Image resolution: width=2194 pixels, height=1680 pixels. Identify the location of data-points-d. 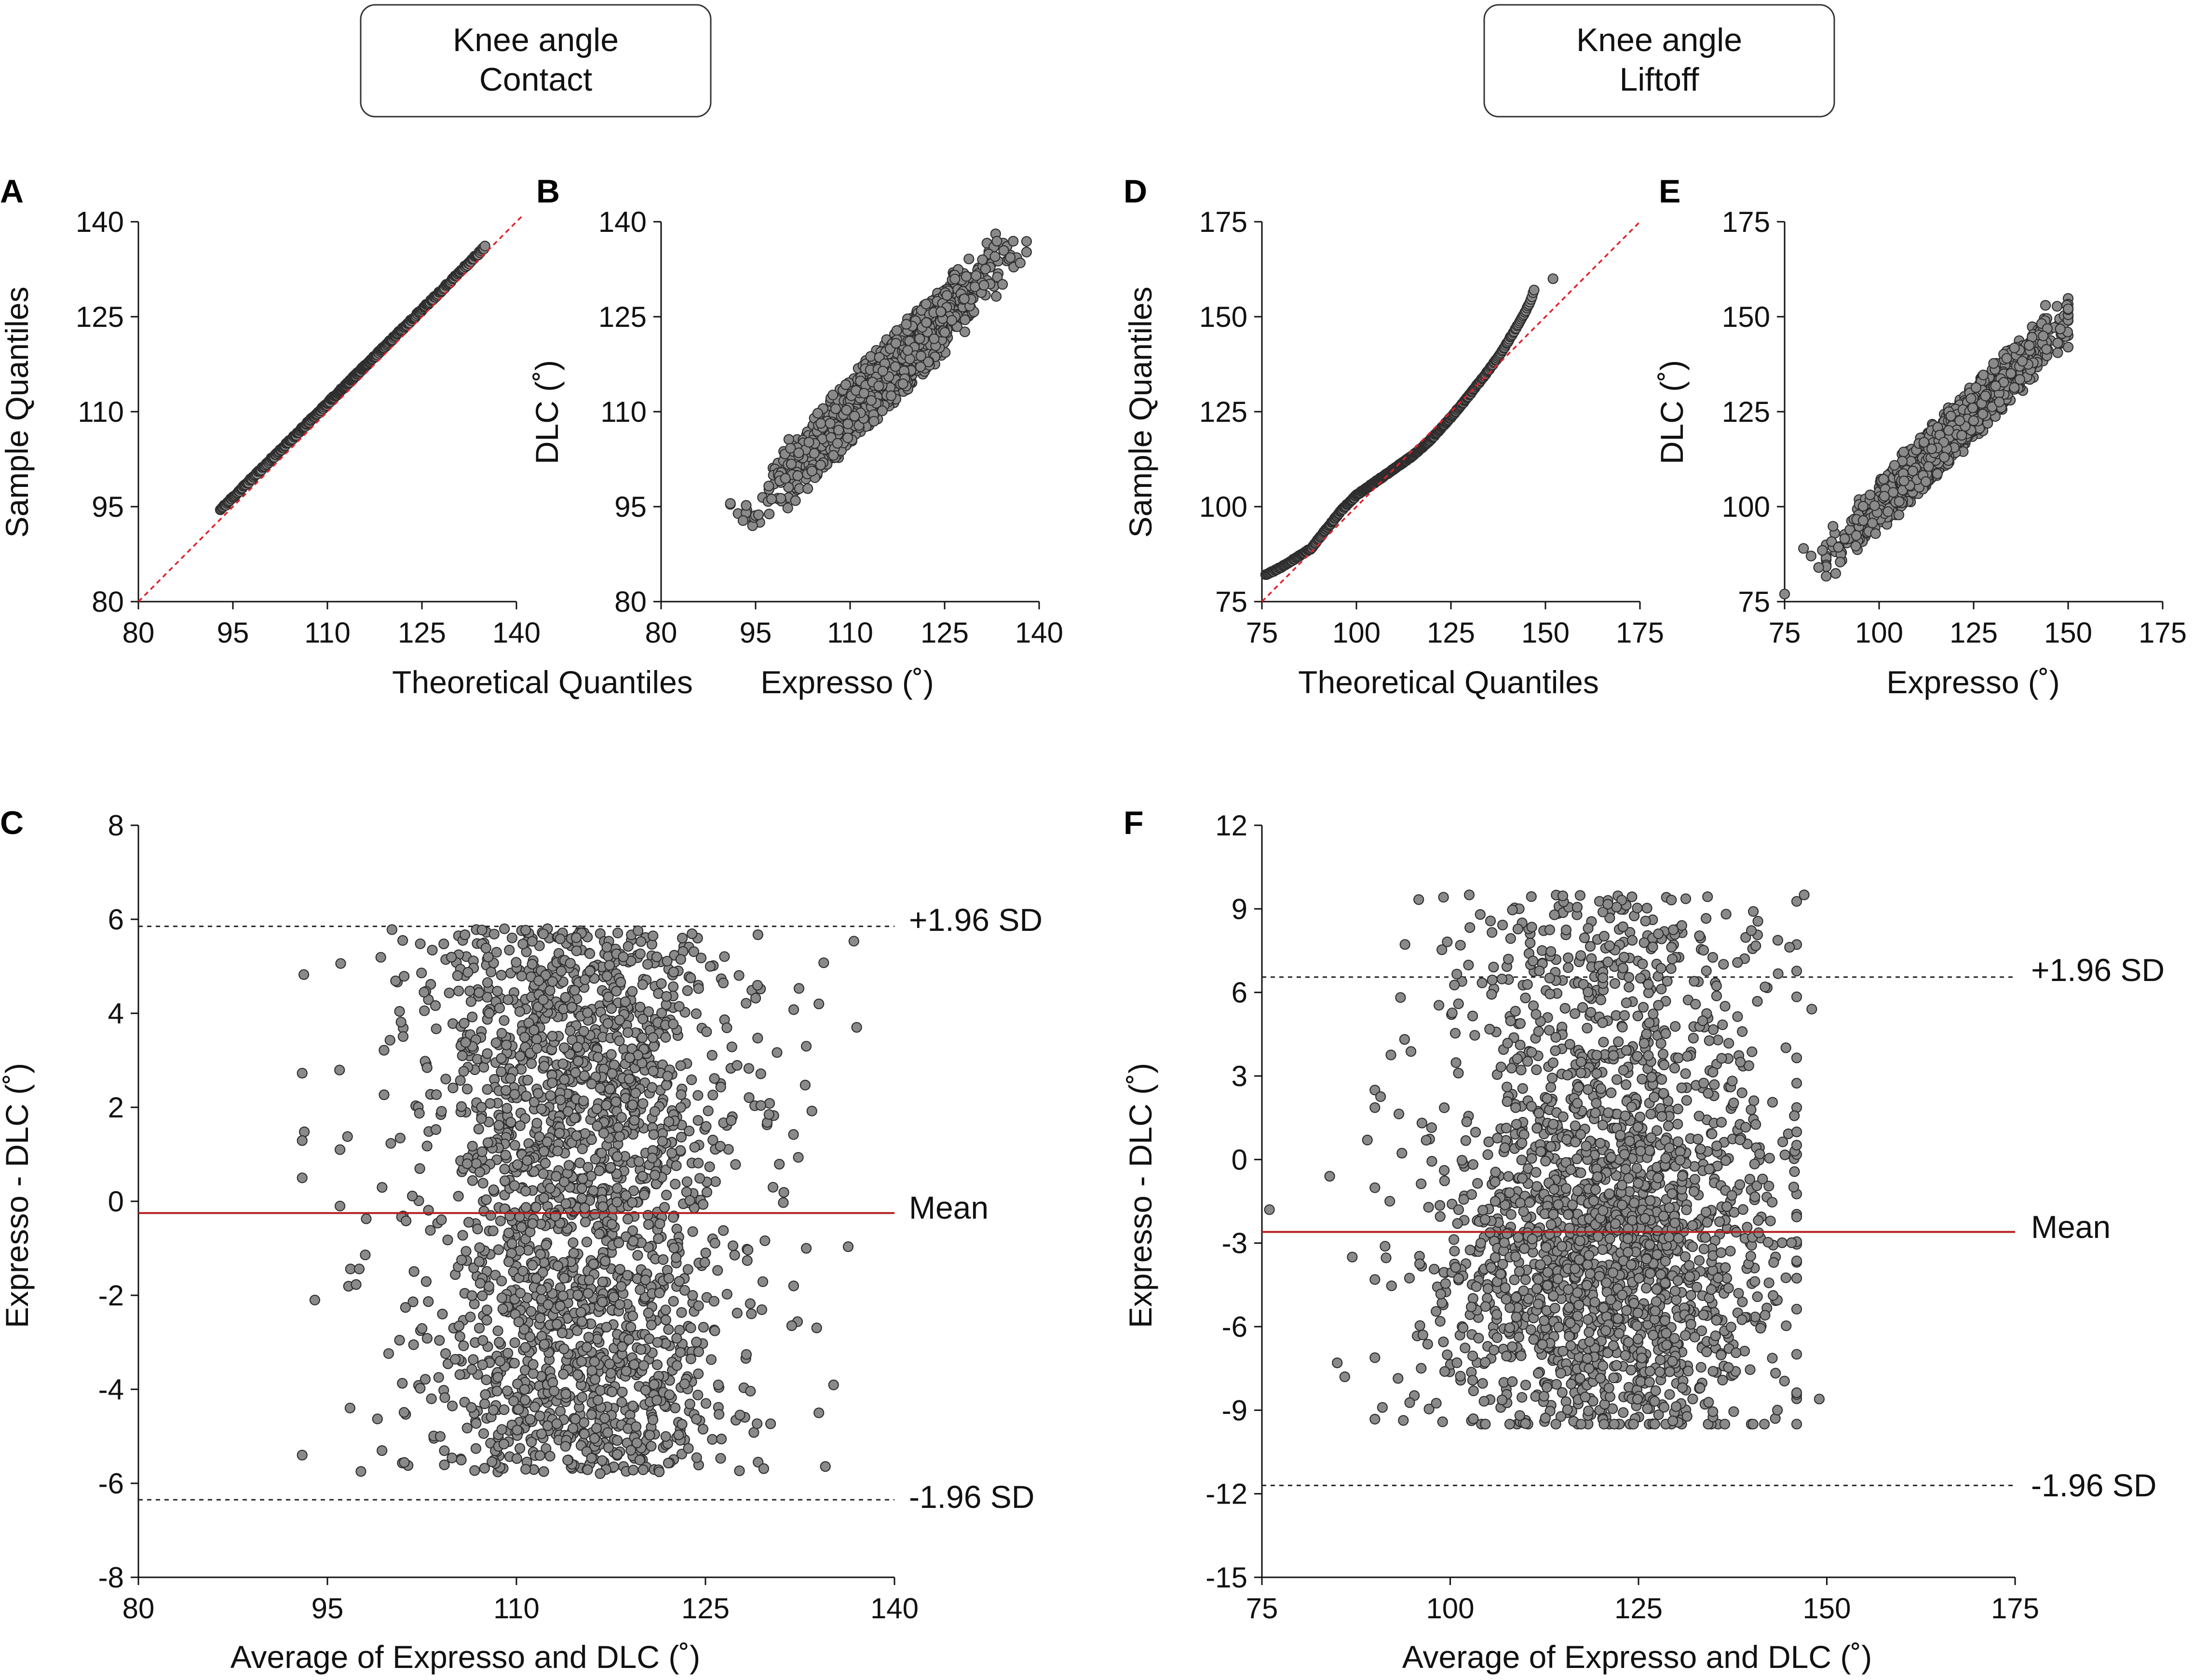
(1409, 426).